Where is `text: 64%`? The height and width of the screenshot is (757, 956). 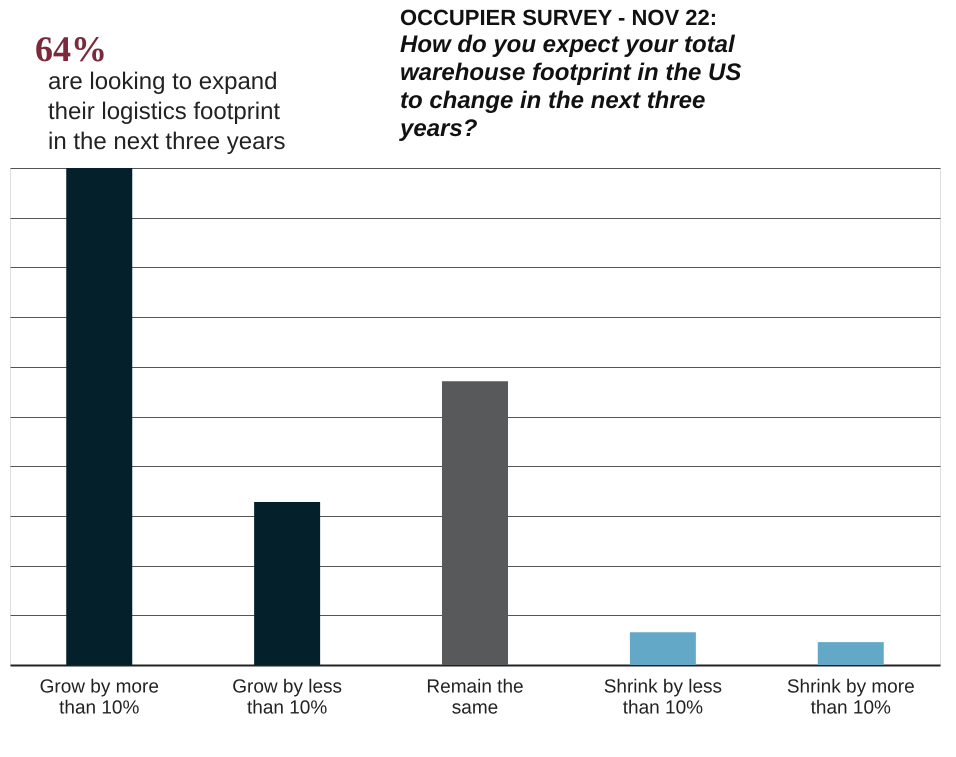 text: 64% is located at coordinates (71, 49).